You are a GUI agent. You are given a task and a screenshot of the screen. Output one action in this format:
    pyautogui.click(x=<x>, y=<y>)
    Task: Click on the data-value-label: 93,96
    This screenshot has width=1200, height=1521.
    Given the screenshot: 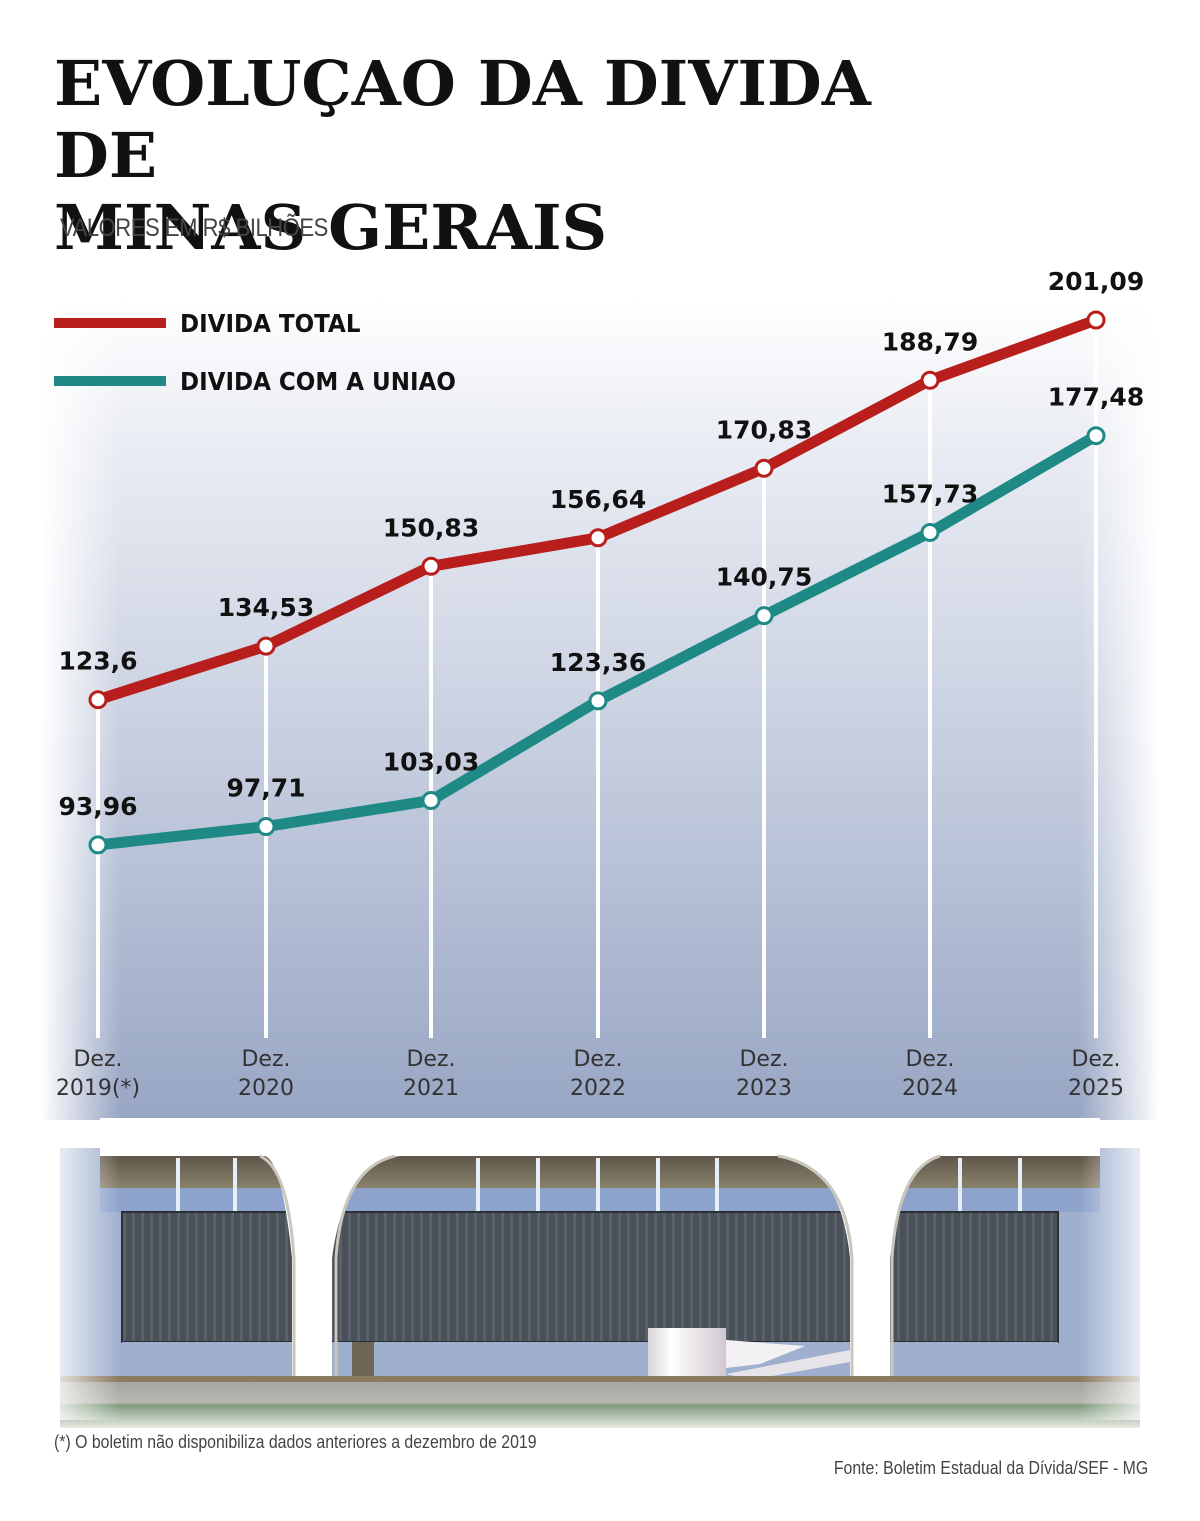 What is the action you would take?
    pyautogui.click(x=97, y=806)
    